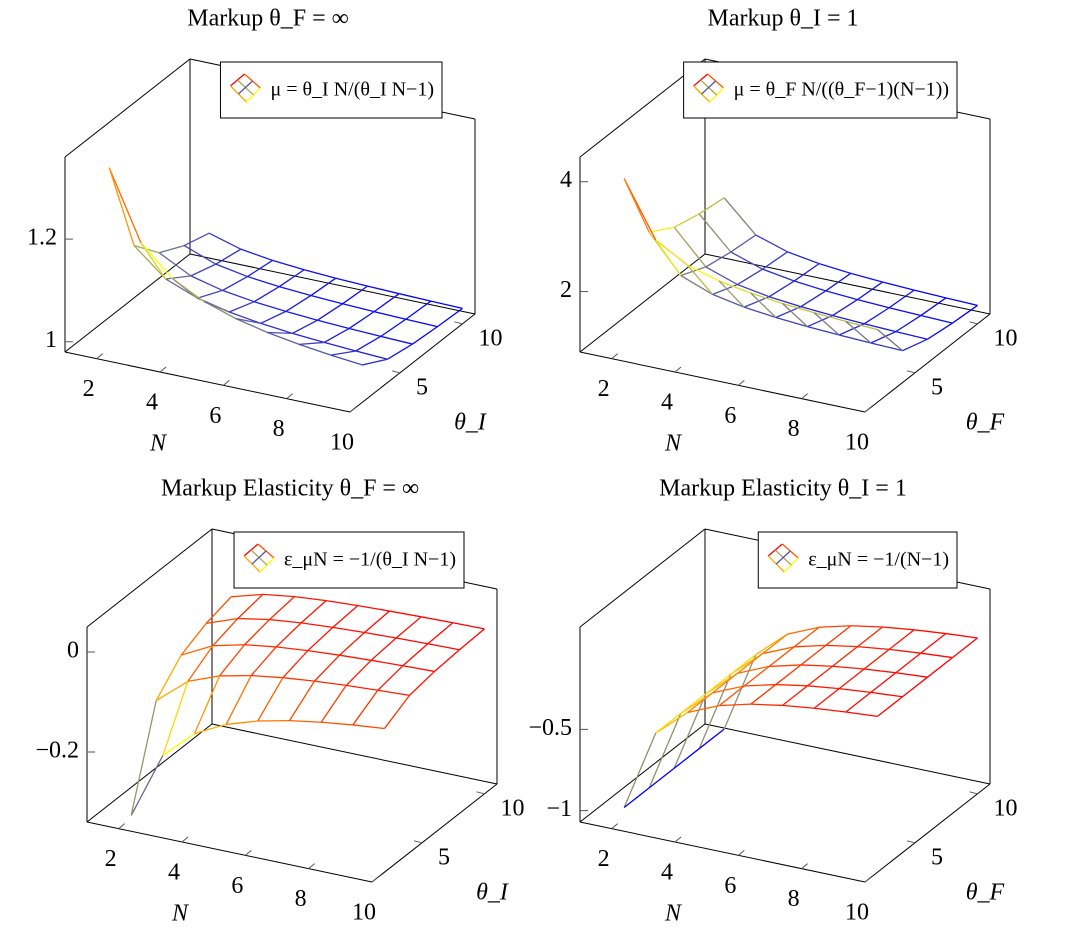 Image resolution: width=1092 pixels, height=945 pixels. Describe the element at coordinates (673, 914) in the screenshot. I see `x-axis-label: N` at that location.